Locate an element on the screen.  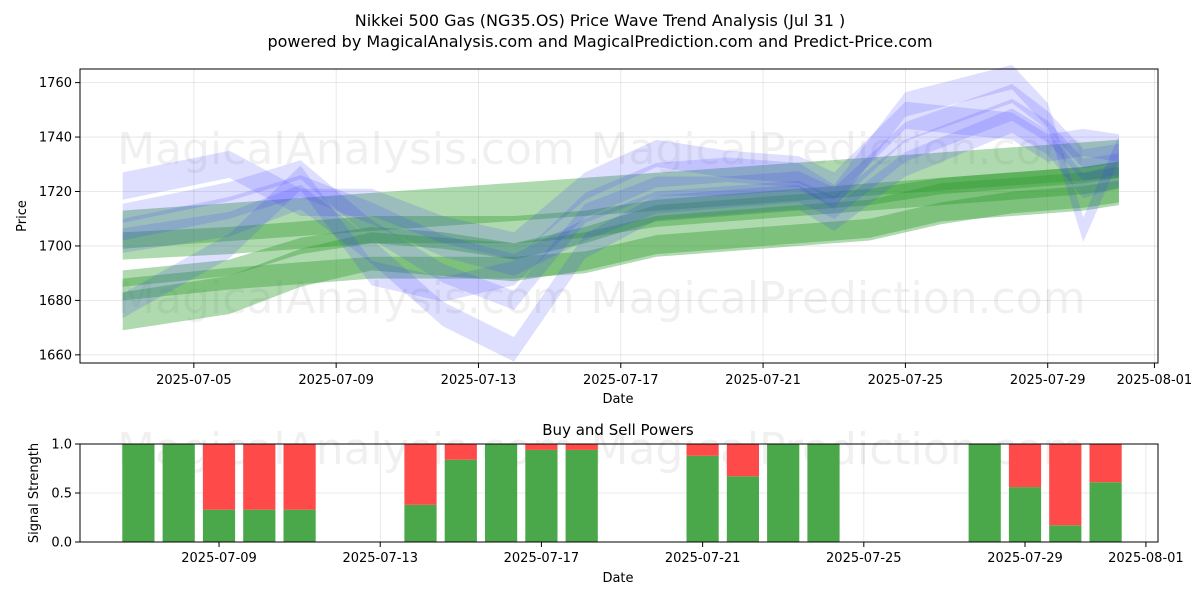
price-x-tick-label: 2025-07-21 is located at coordinates (763, 380).